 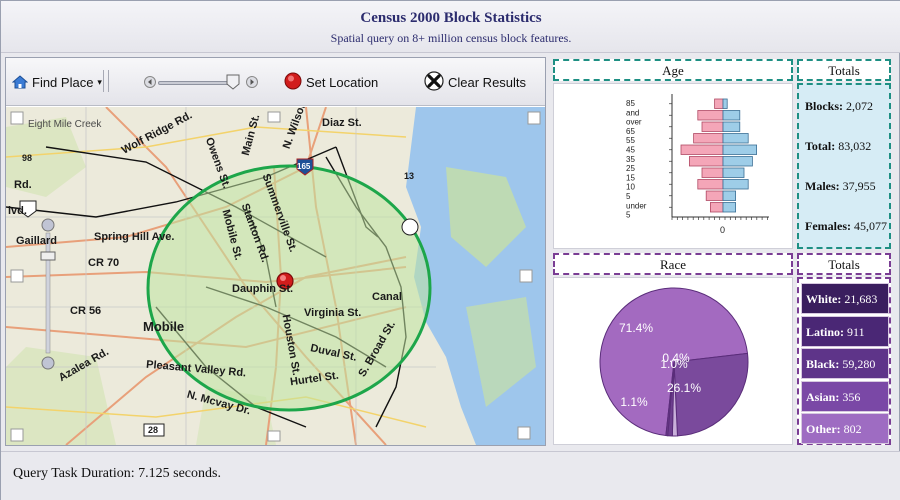 What do you see at coordinates (86, 311) in the screenshot?
I see `map-label: CR 56` at bounding box center [86, 311].